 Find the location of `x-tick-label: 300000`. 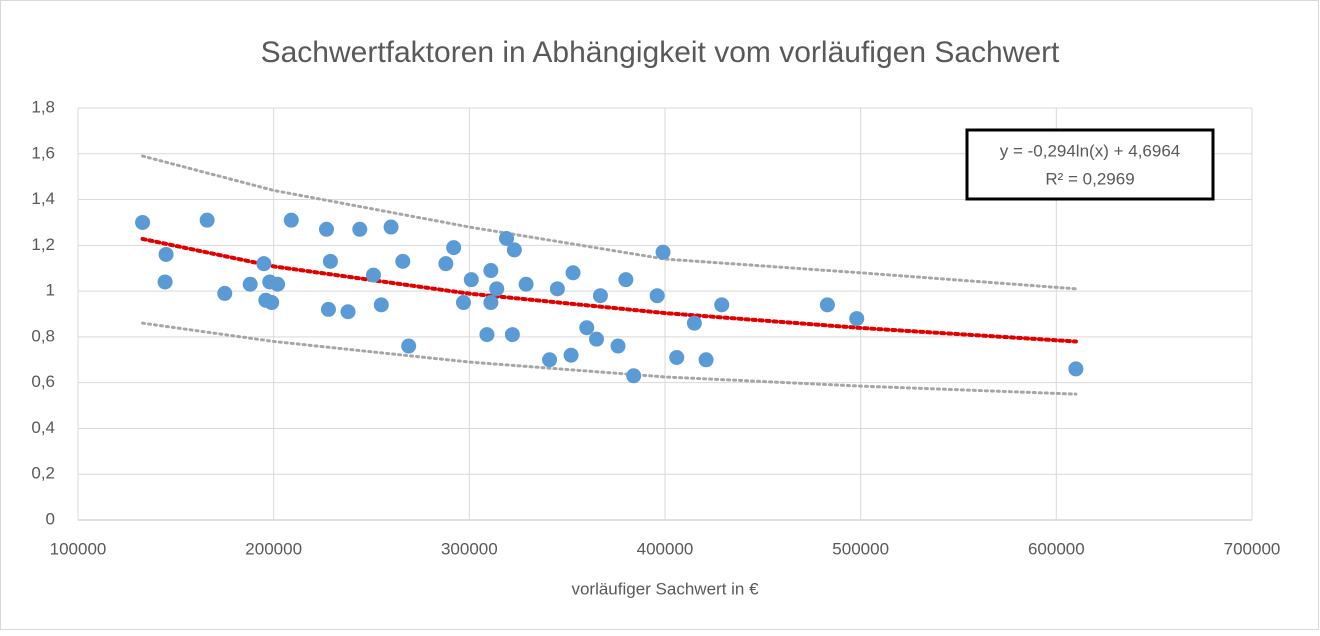

x-tick-label: 300000 is located at coordinates (469, 548).